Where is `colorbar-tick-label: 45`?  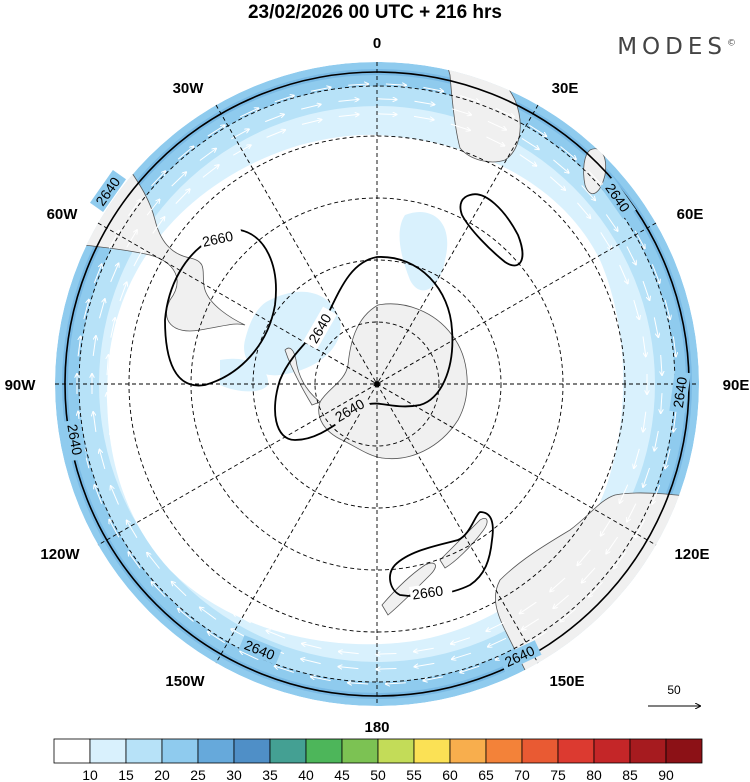 colorbar-tick-label: 45 is located at coordinates (342, 774).